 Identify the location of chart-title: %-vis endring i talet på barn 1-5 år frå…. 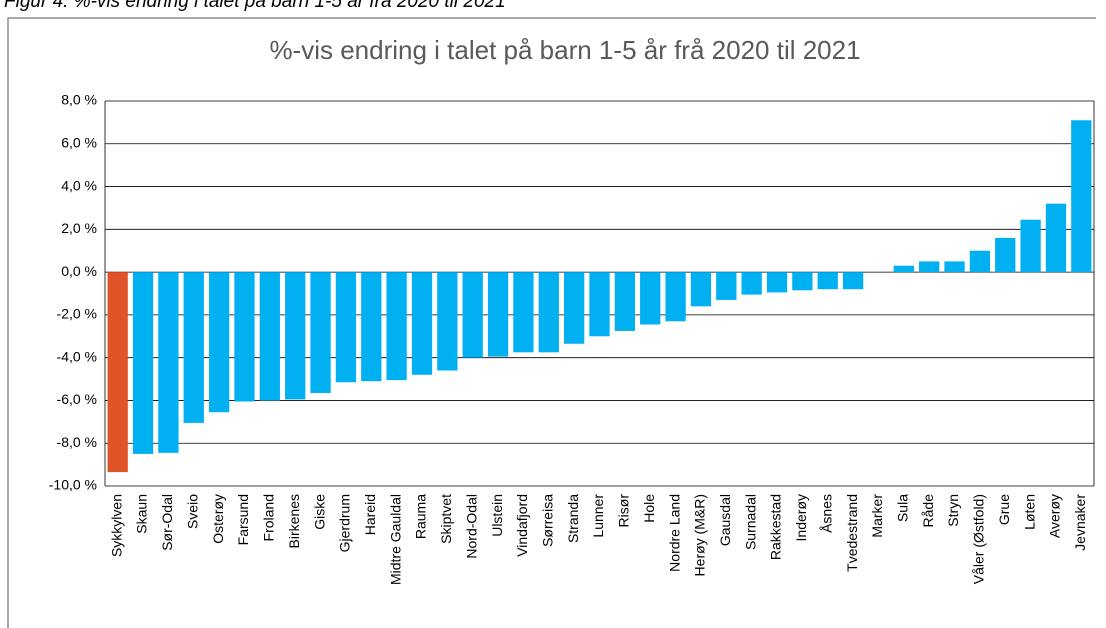
(564, 50).